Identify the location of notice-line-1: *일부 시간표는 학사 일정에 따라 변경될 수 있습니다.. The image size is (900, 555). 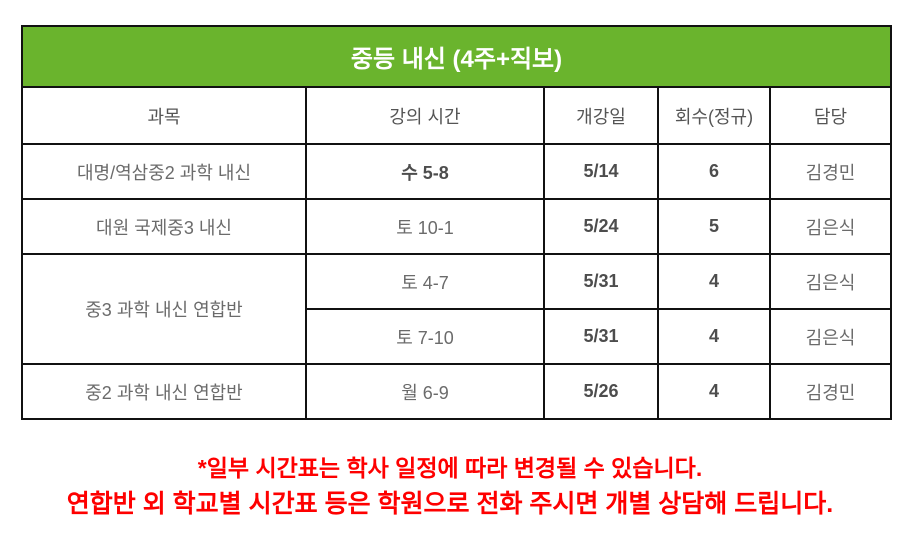
(450, 468).